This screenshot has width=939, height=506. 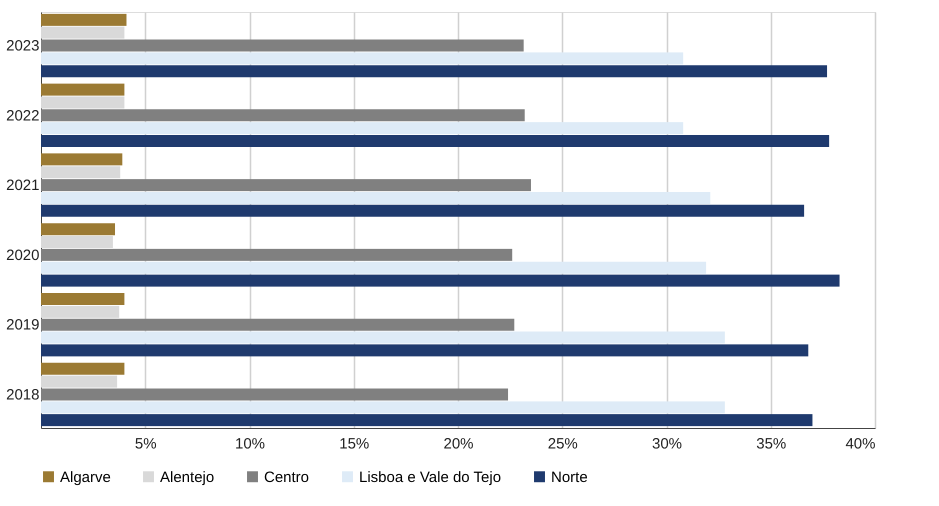 I want to click on y-tick-label: 2019, so click(x=23, y=325).